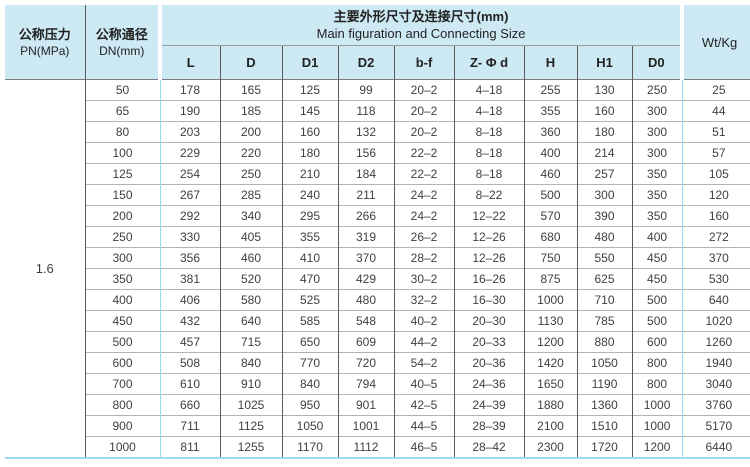 This screenshot has height=467, width=750. Describe the element at coordinates (715, 321) in the screenshot. I see `wt-cell: 1020` at that location.